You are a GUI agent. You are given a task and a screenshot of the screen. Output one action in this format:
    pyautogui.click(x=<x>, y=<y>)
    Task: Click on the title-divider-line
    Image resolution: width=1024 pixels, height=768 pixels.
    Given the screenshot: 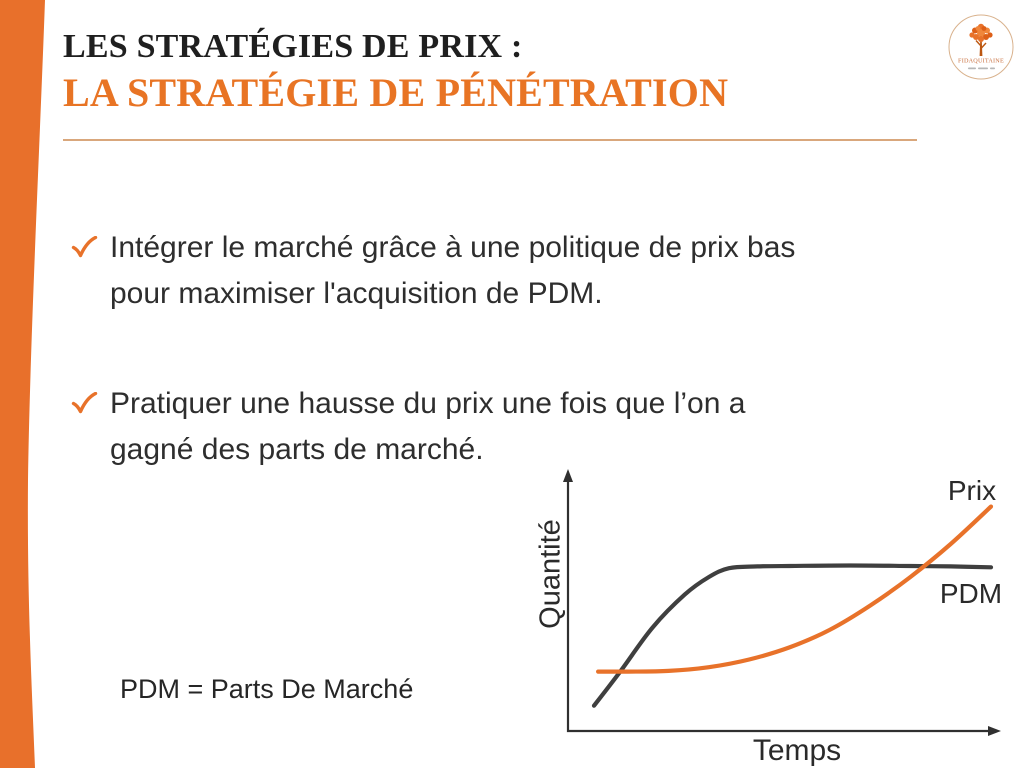 What is the action you would take?
    pyautogui.click(x=490, y=140)
    